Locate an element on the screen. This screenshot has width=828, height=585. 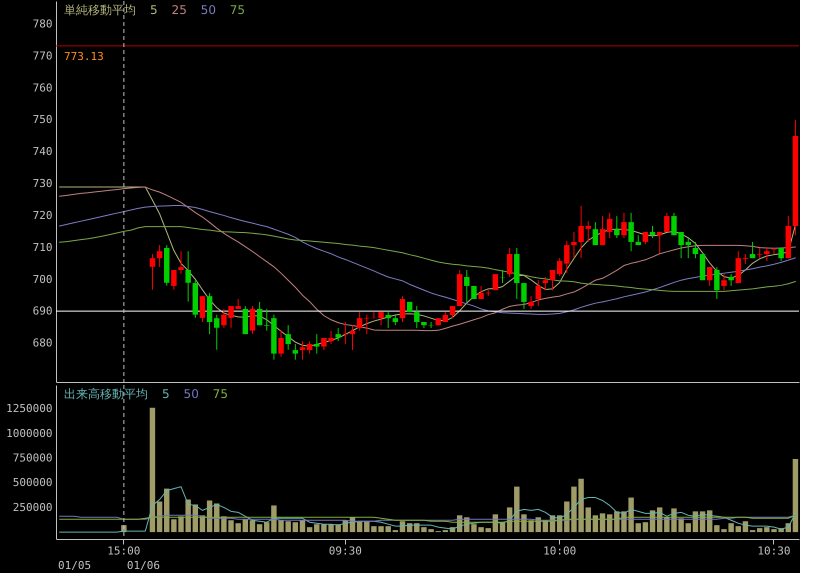
y-tick-label: 700 is located at coordinates (42, 279).